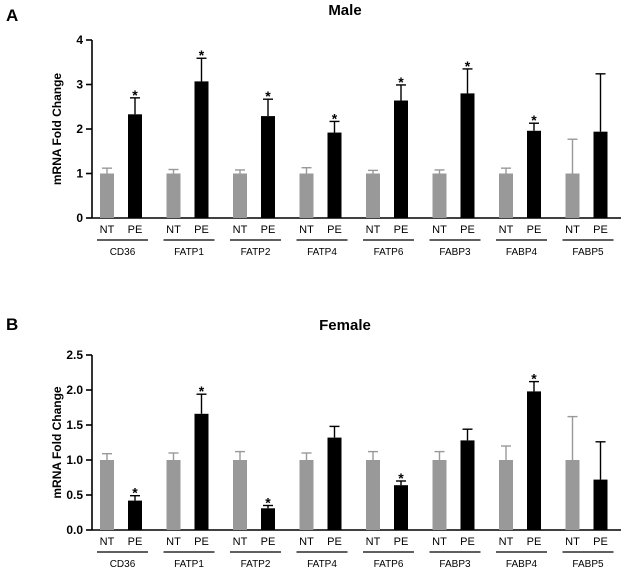 Image resolution: width=630 pixels, height=576 pixels. Describe the element at coordinates (334, 483) in the screenshot. I see `panel-b-bar-pe-fatp4` at that location.